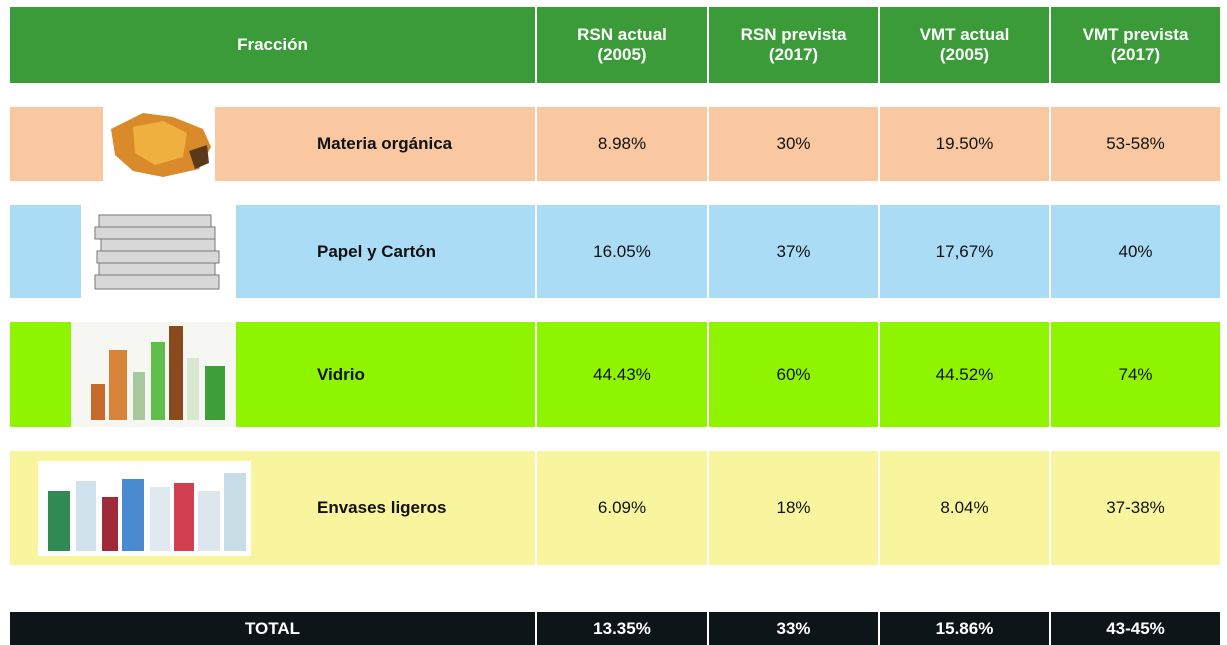 The height and width of the screenshot is (645, 1227). What do you see at coordinates (1135, 508) in the screenshot?
I see `value-cell: 37-38%` at bounding box center [1135, 508].